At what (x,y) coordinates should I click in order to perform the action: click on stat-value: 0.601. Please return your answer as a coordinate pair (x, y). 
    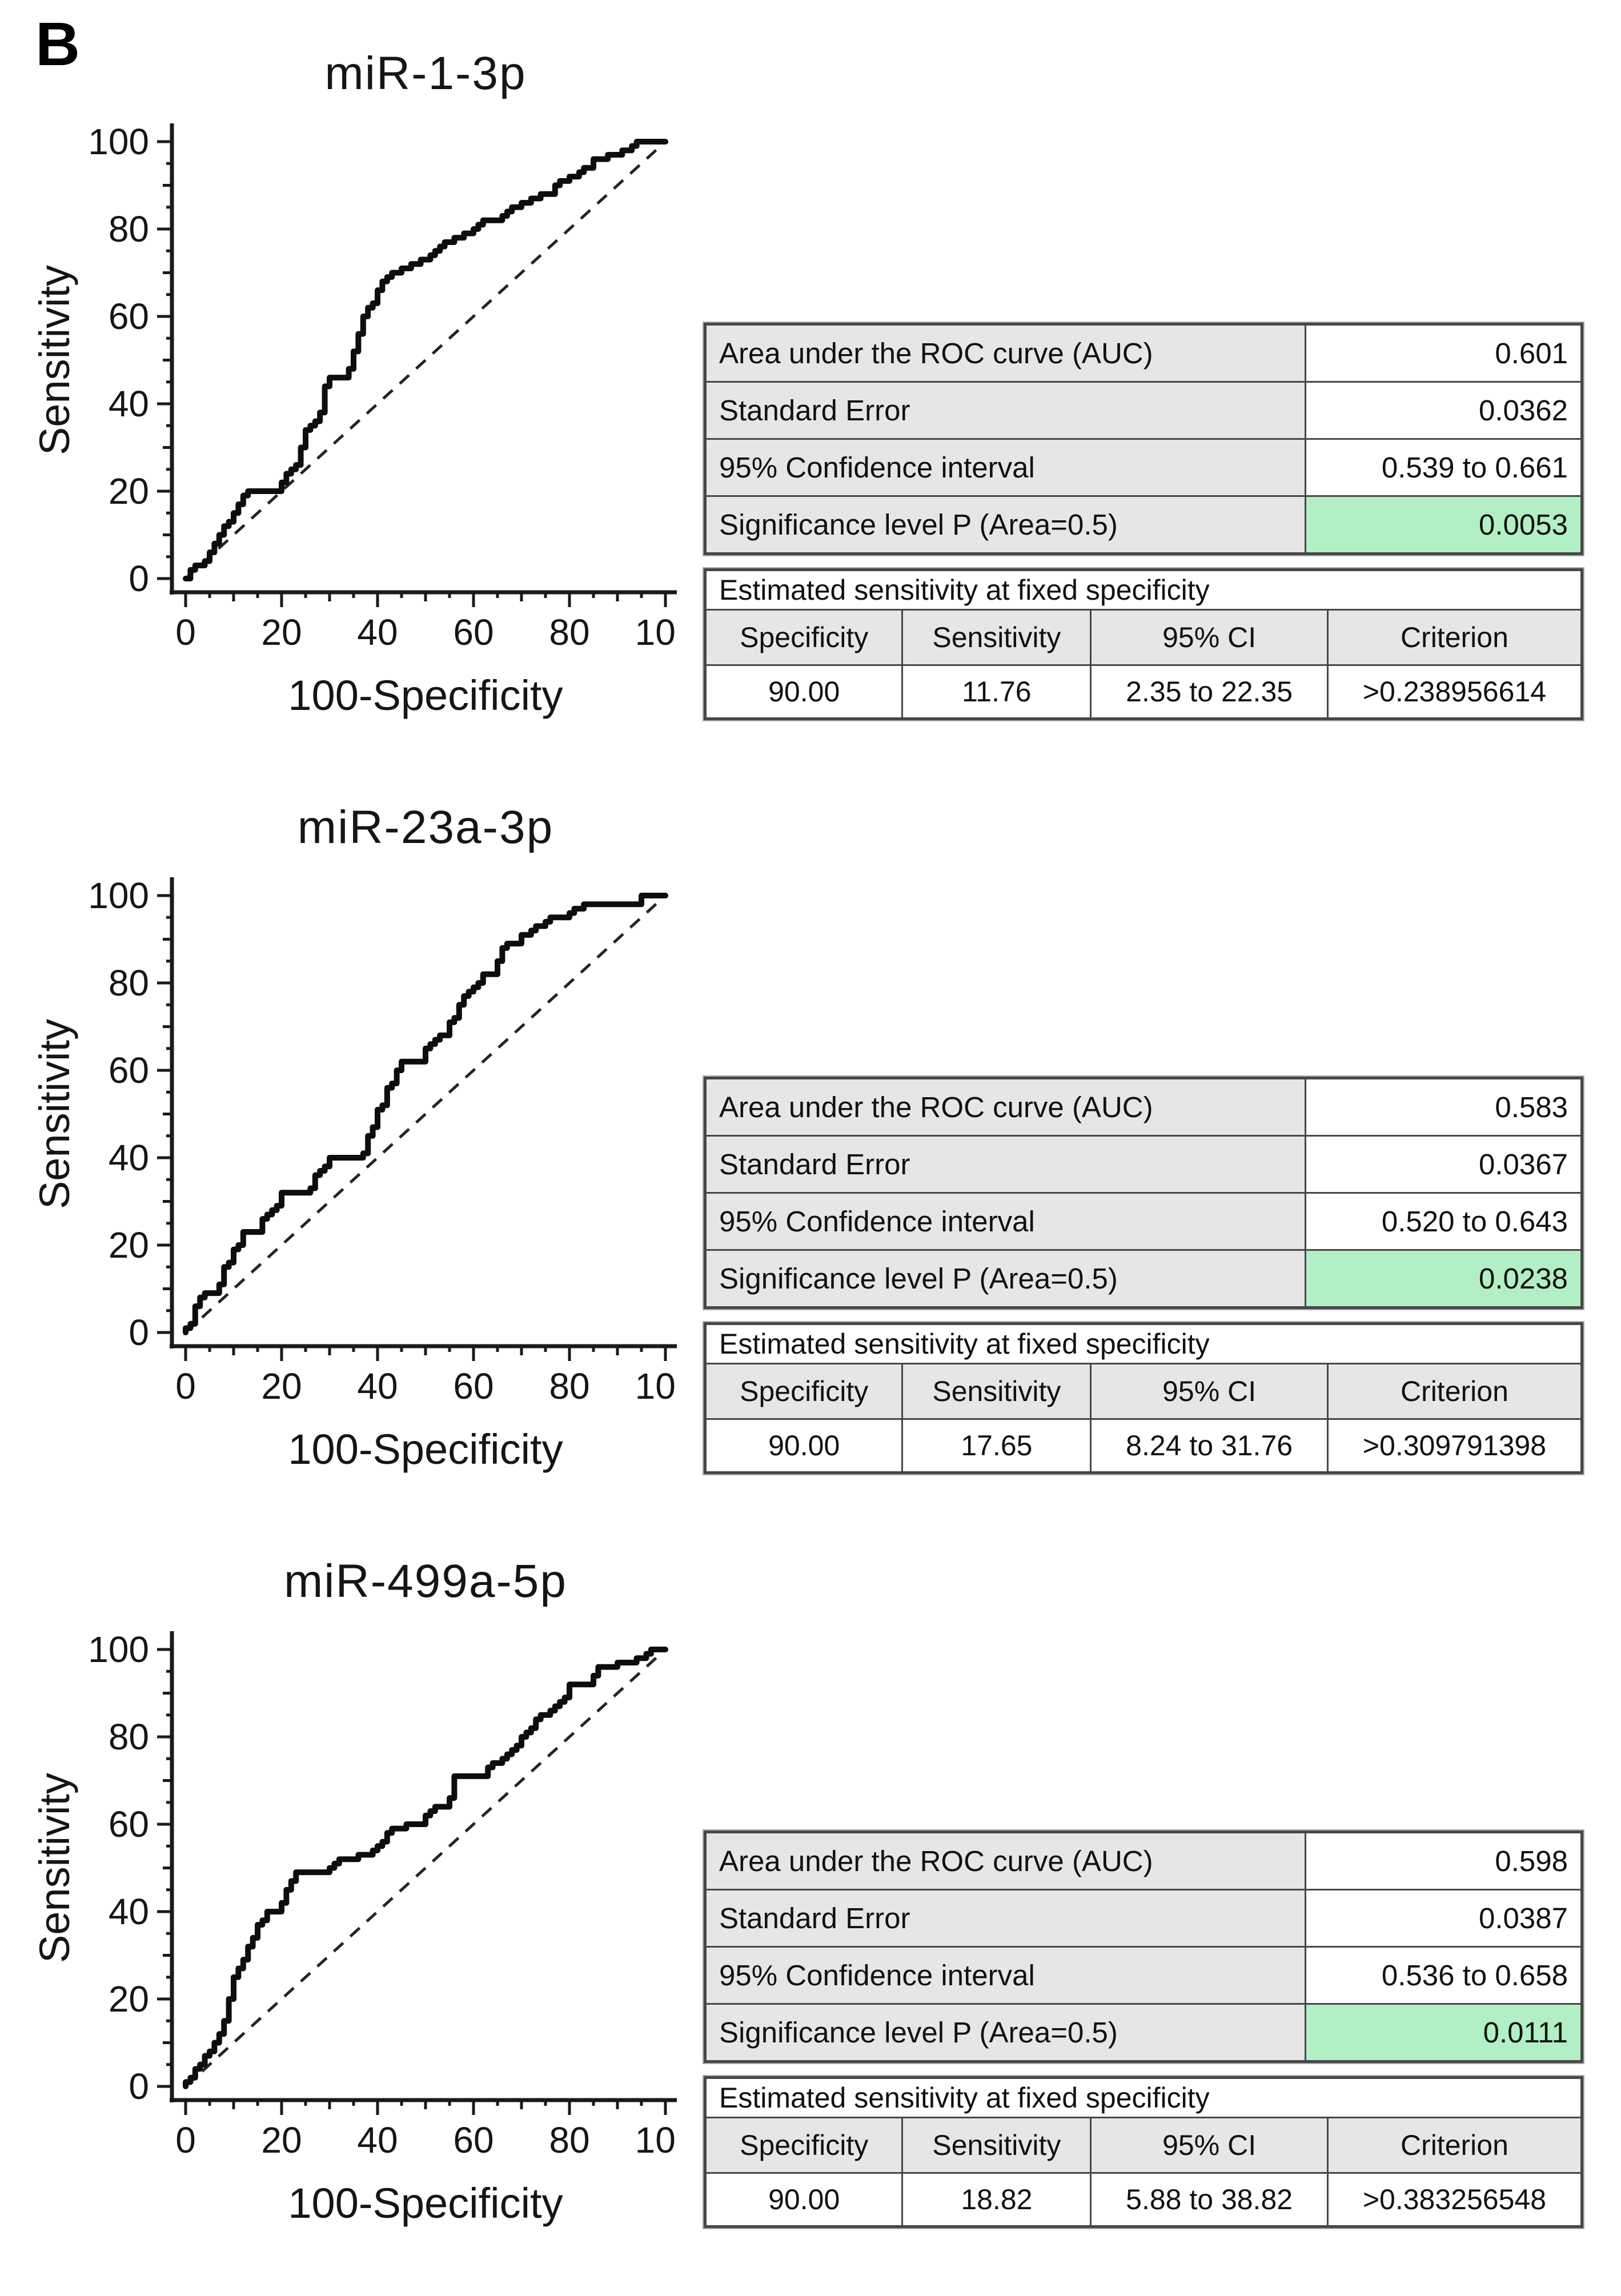
    Looking at the image, I should click on (1444, 353).